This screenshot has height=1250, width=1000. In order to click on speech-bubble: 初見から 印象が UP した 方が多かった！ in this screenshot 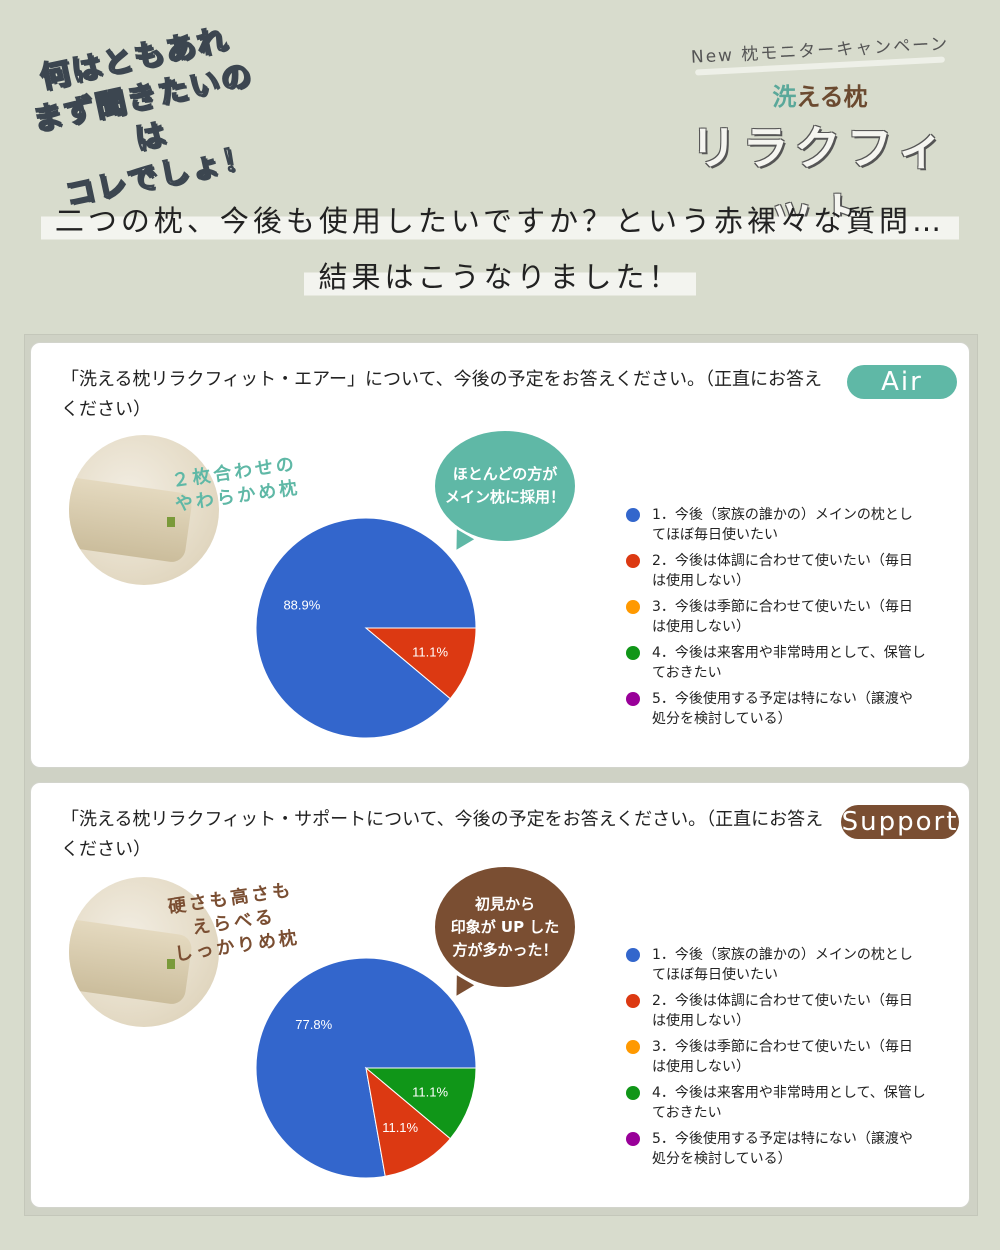, I will do `click(505, 934)`.